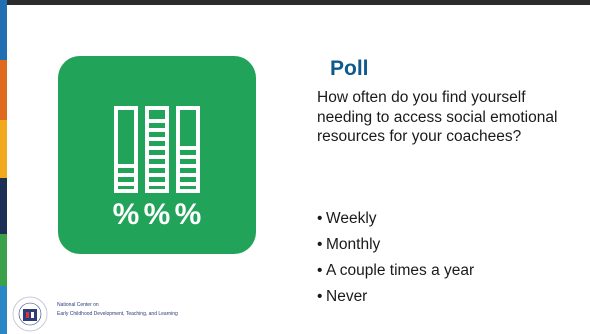  What do you see at coordinates (353, 244) in the screenshot?
I see `poll-option-label: Monthly` at bounding box center [353, 244].